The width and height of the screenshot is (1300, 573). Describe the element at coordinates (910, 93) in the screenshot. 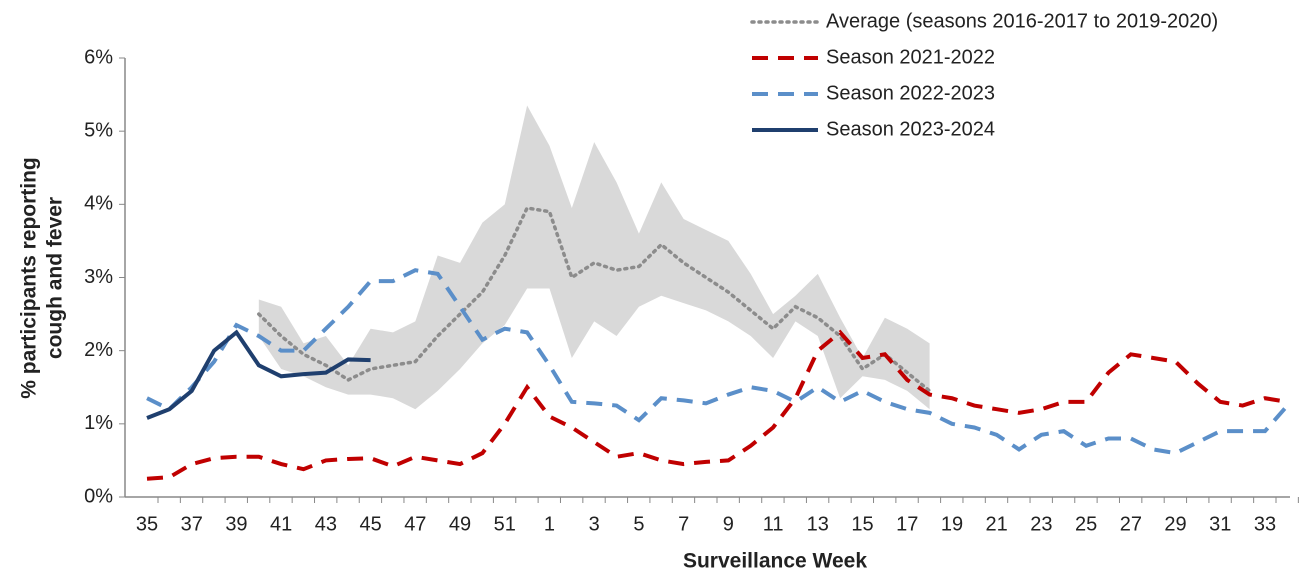

I see `legend-label: Season 2022-2023` at that location.